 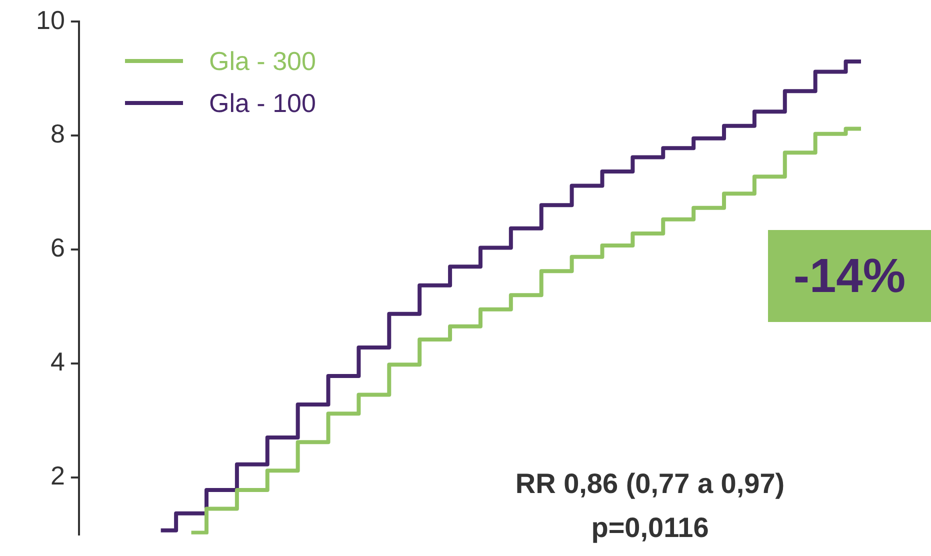 I want to click on y-tick-label: 10, so click(x=50, y=19).